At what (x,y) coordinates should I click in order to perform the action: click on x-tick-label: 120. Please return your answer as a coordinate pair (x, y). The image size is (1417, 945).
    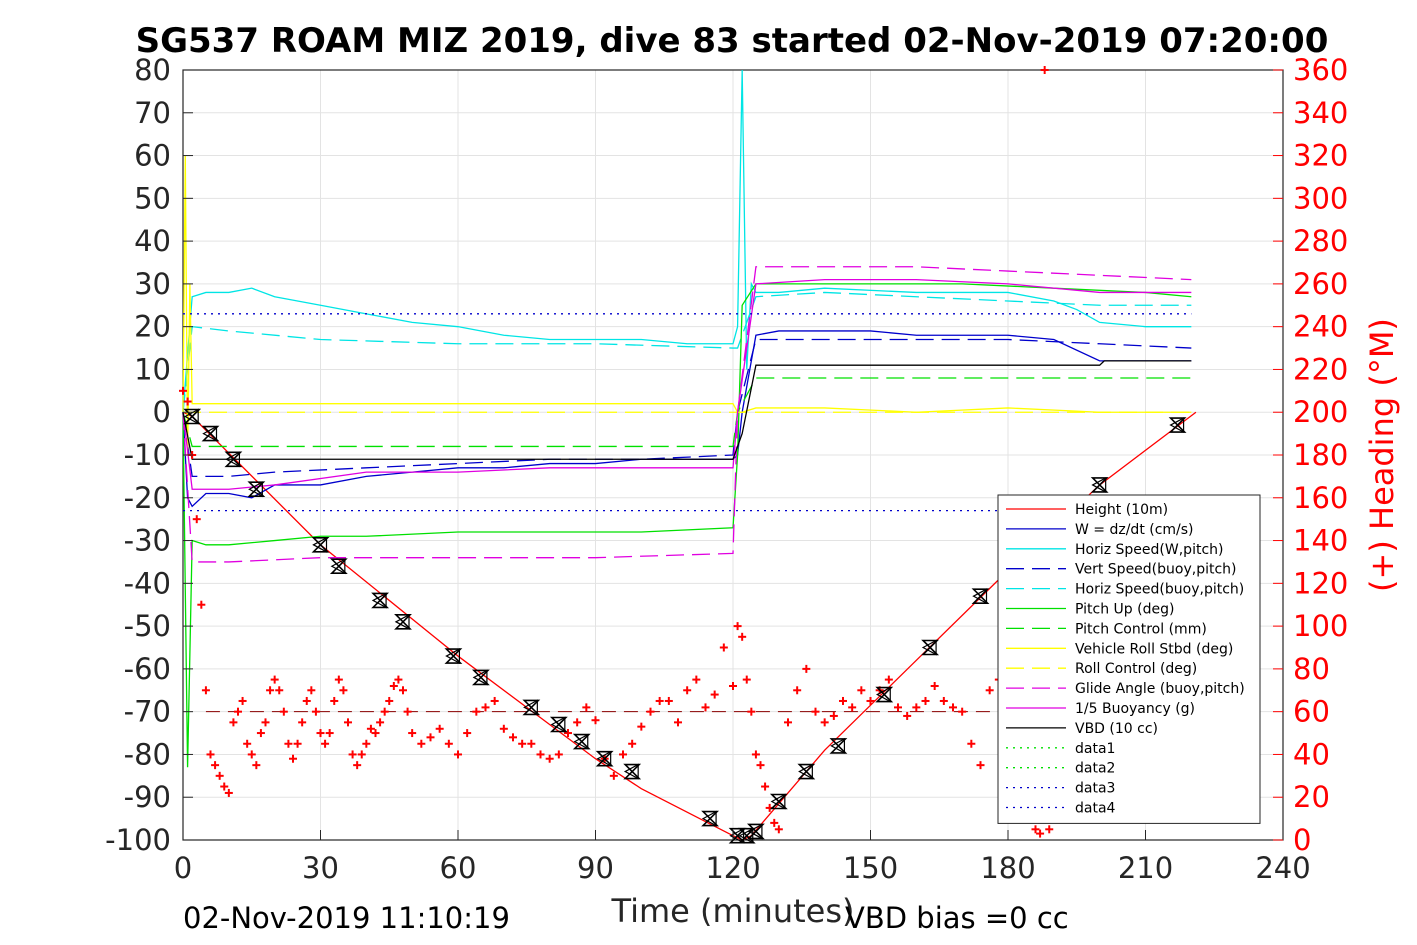
    Looking at the image, I should click on (732, 868).